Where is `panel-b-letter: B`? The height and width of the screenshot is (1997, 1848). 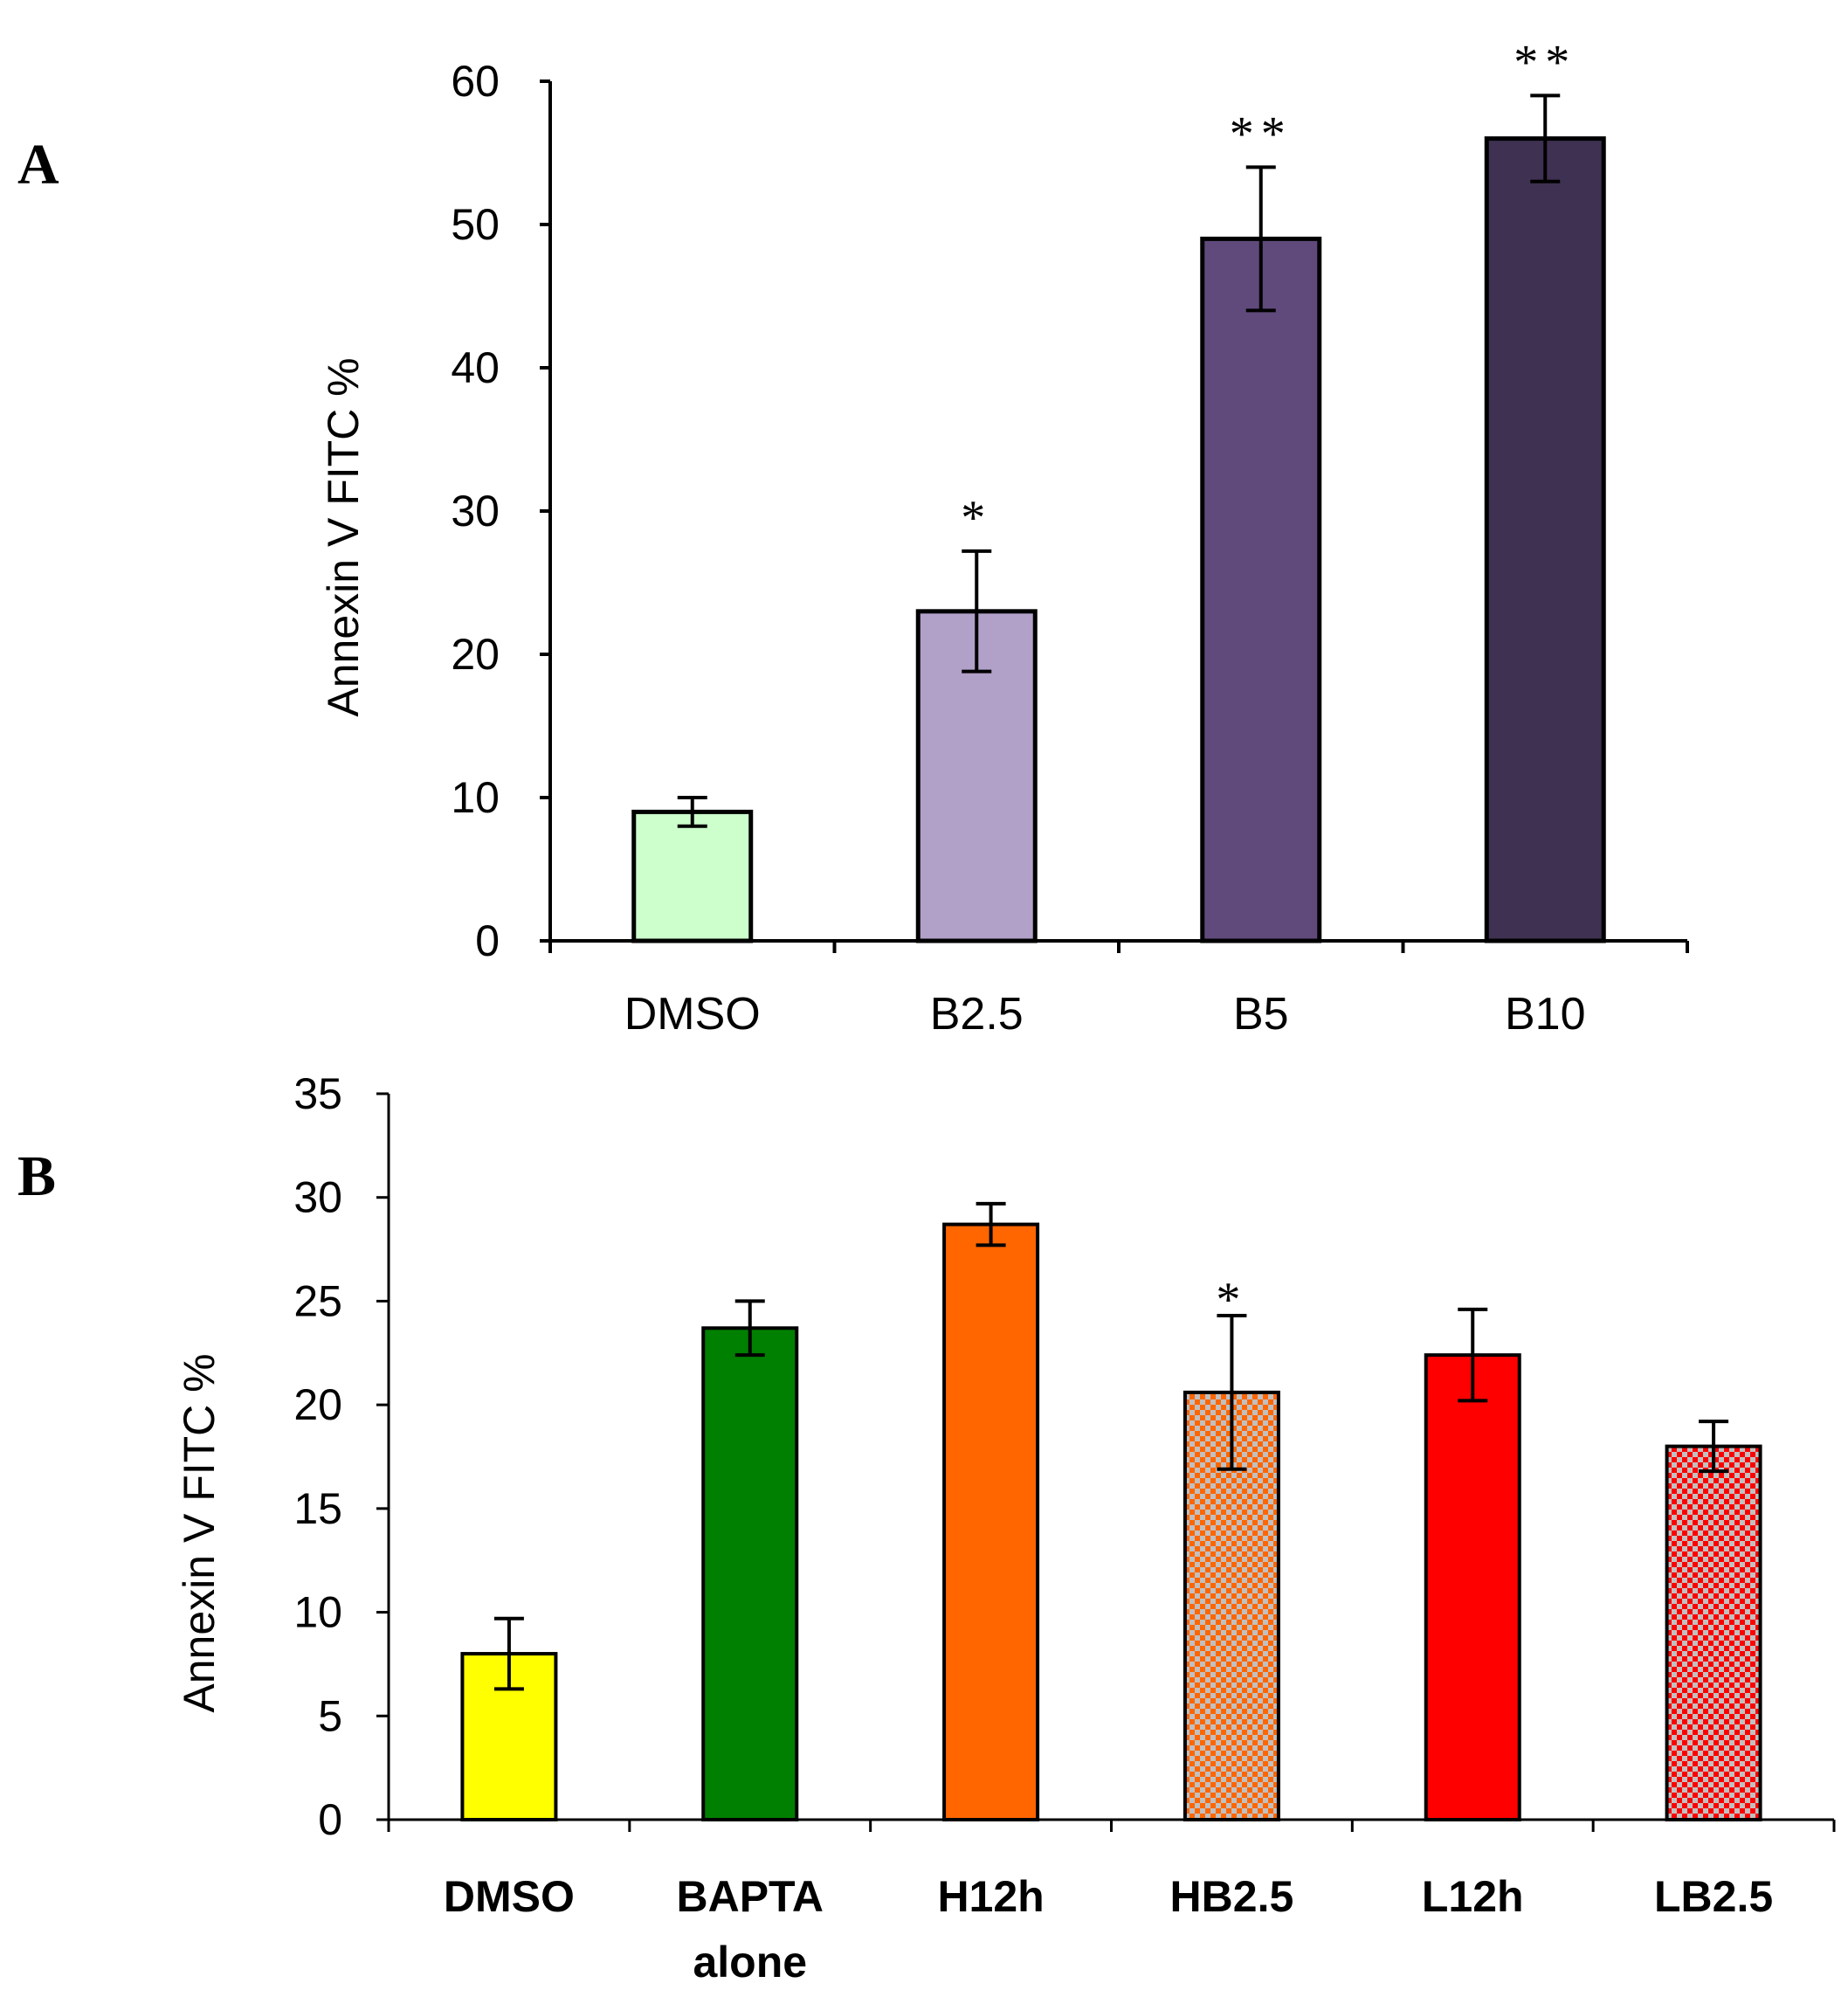 panel-b-letter: B is located at coordinates (36, 1176).